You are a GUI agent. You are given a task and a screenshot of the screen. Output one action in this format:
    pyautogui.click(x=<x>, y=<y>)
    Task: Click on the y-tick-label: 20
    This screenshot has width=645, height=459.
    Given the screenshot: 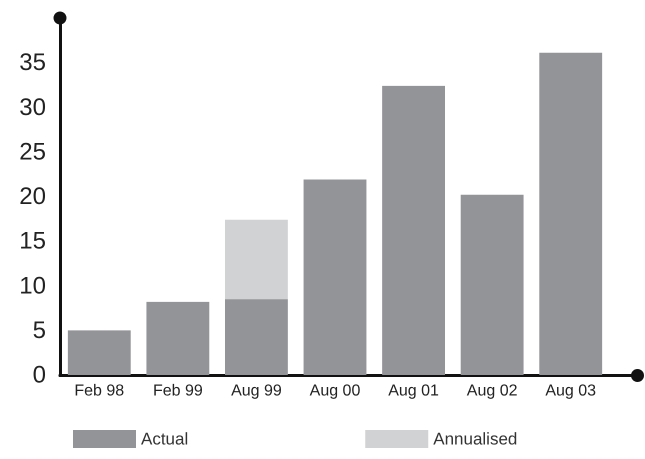 What is the action you would take?
    pyautogui.click(x=32, y=196)
    